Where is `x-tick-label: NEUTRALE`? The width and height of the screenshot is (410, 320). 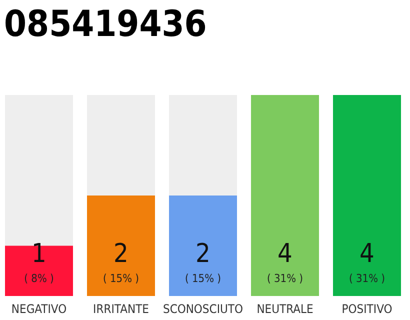
x-tick-label: NEUTRALE is located at coordinates (285, 309).